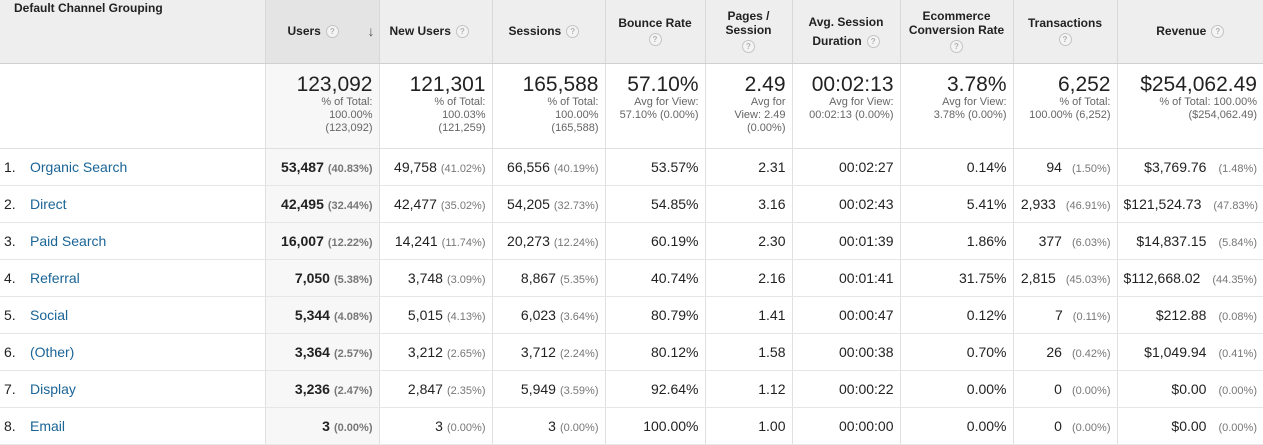  Describe the element at coordinates (466, 427) in the screenshot. I see `new-users-percent: (0.00%)` at that location.